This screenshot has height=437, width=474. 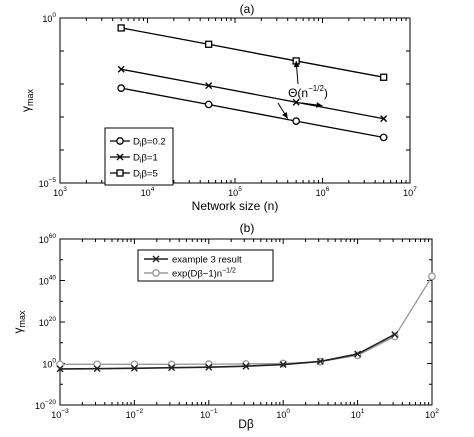 What do you see at coordinates (283, 414) in the screenshot?
I see `x-tick-label: 10⁰` at bounding box center [283, 414].